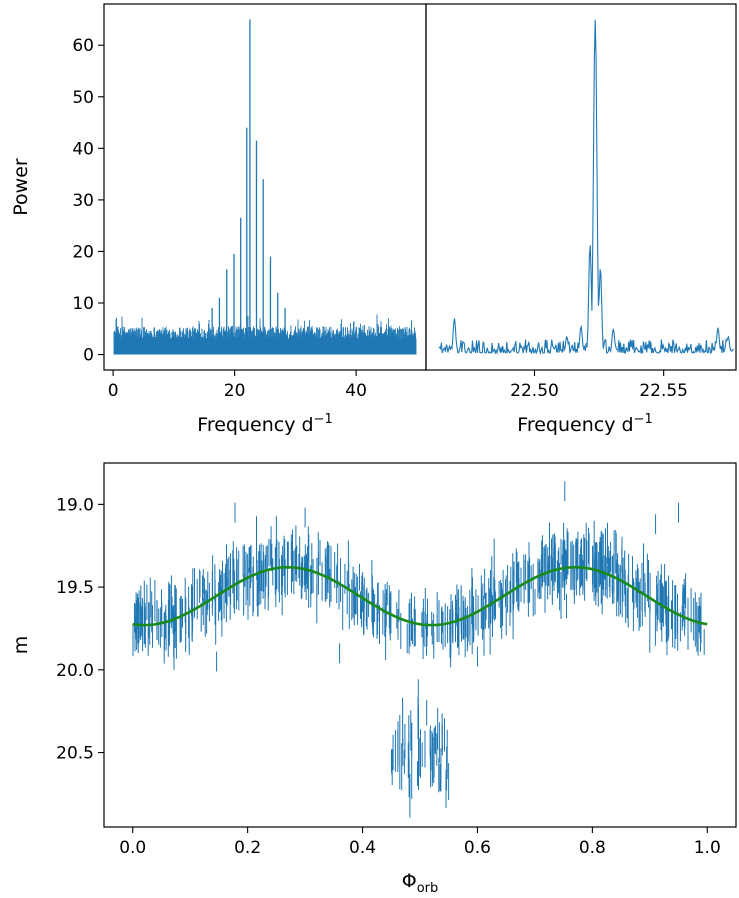 This screenshot has height=898, width=739. Describe the element at coordinates (83, 201) in the screenshot. I see `p1-ytick-3-label: 30` at that location.